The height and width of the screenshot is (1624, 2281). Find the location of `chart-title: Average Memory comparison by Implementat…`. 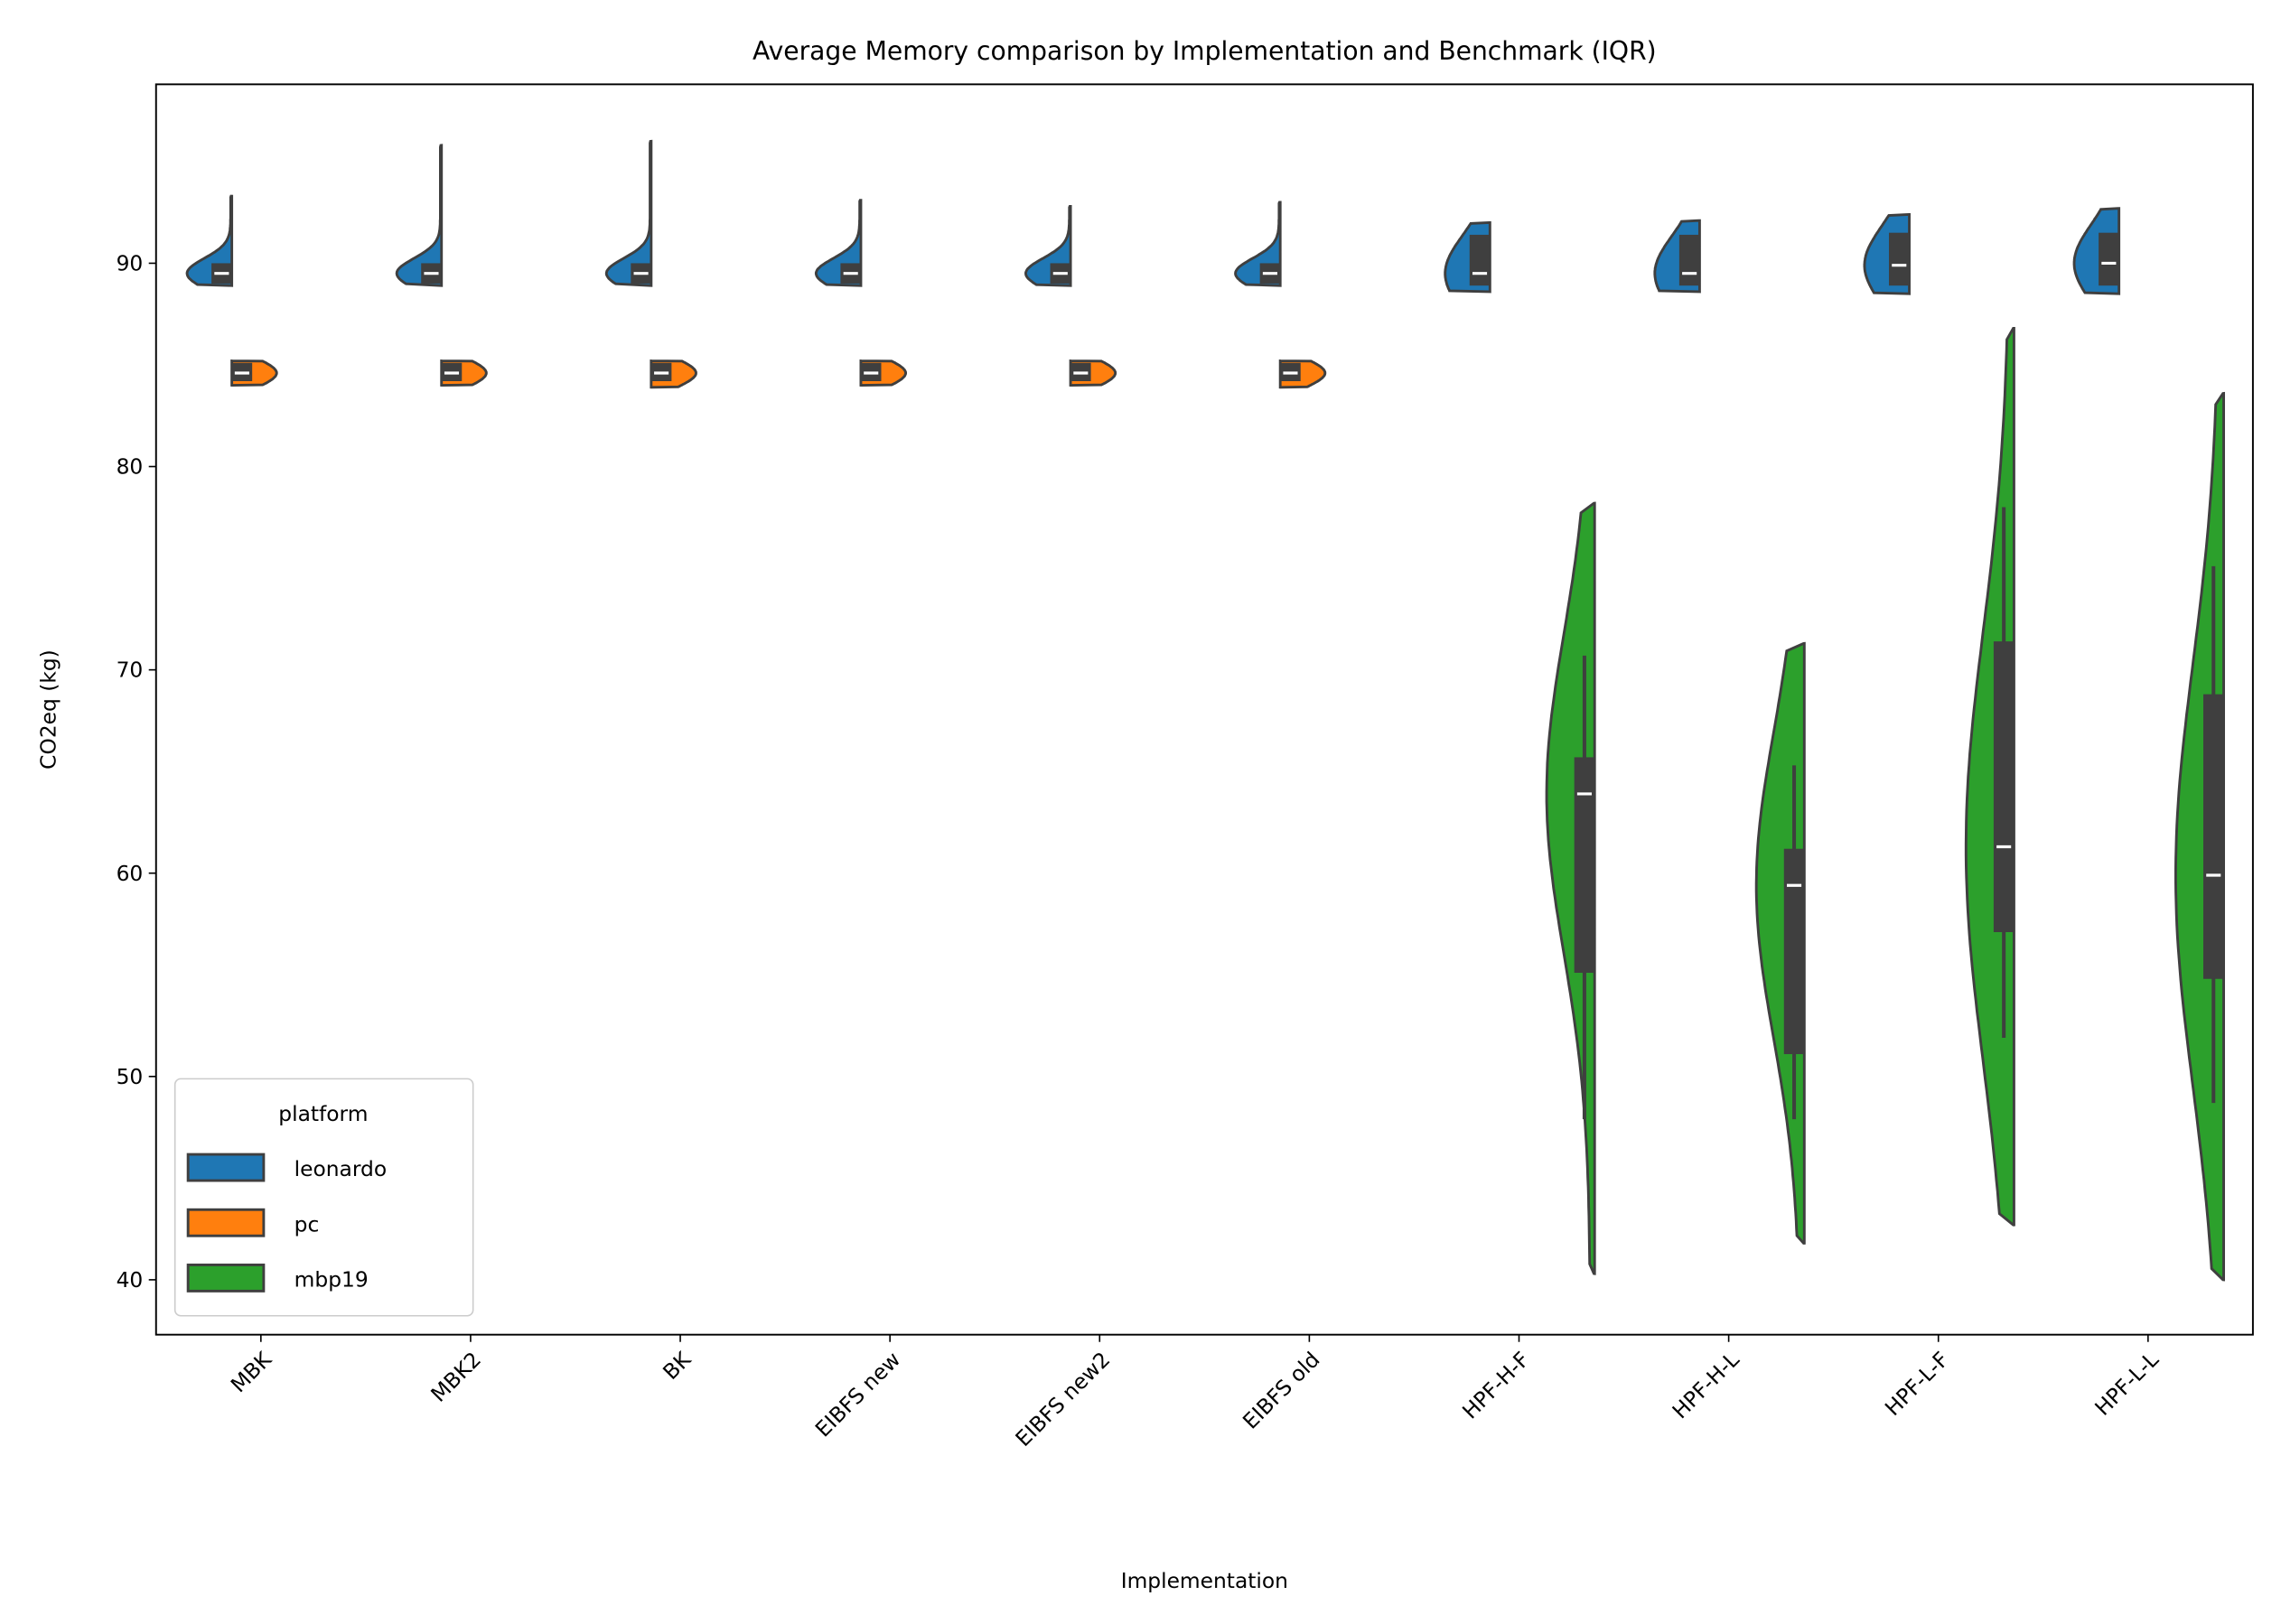

chart-title: Average Memory comparison by Implementat… is located at coordinates (1205, 51).